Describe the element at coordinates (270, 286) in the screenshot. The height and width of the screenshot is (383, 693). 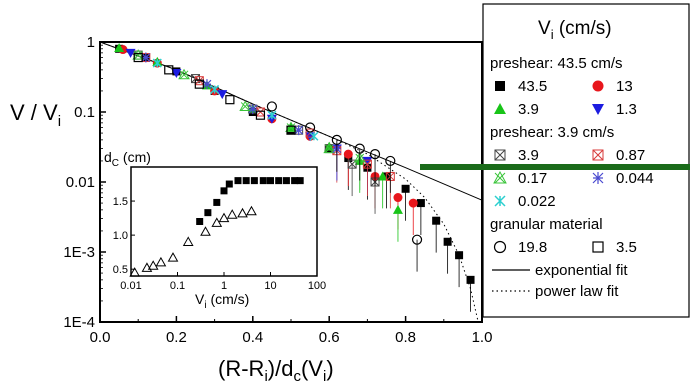
I see `inset-x-tick-label: 10` at that location.